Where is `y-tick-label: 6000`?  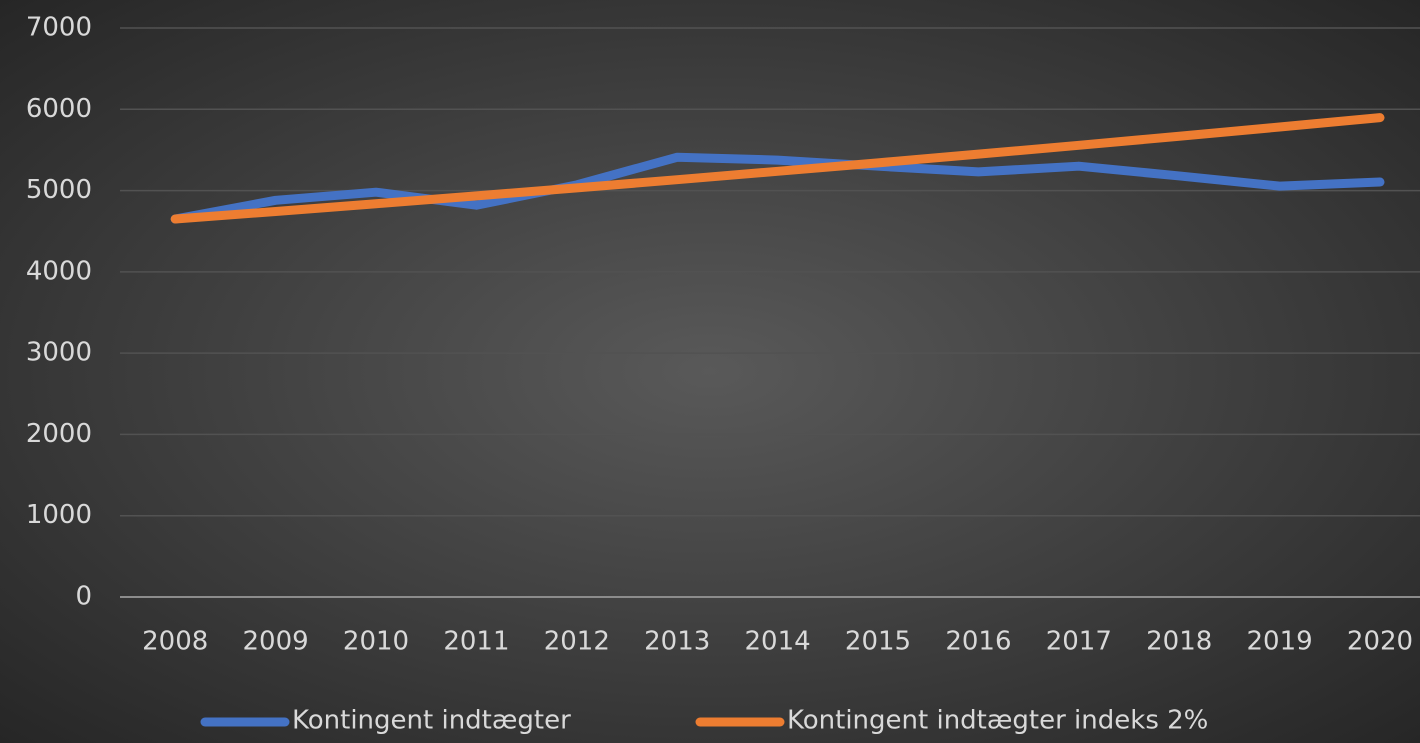 y-tick-label: 6000 is located at coordinates (59, 109).